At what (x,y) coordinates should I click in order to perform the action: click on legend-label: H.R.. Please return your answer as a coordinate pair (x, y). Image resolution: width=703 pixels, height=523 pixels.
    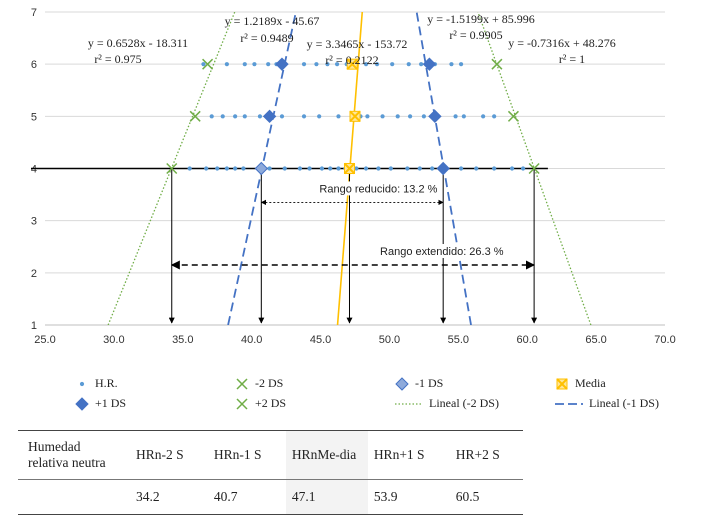
    Looking at the image, I should click on (106, 383).